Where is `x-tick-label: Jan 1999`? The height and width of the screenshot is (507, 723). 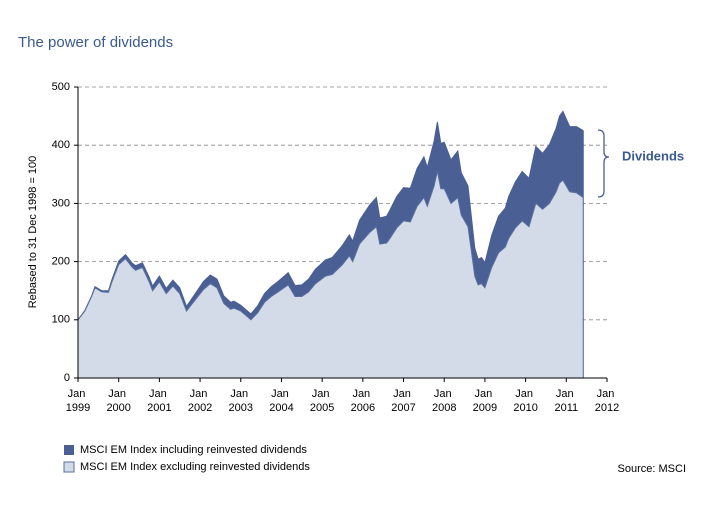
x-tick-label: Jan 1999 is located at coordinates (78, 401).